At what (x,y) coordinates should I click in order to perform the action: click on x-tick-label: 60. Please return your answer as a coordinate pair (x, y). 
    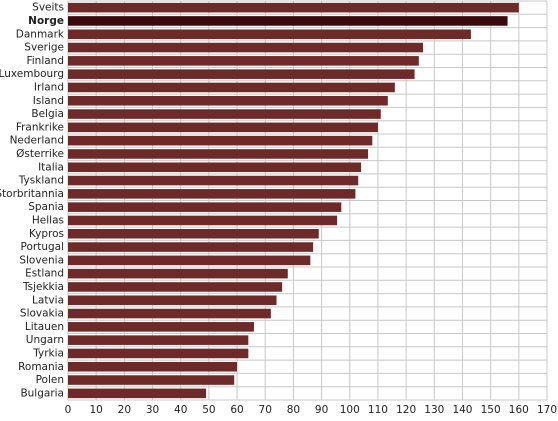
    Looking at the image, I should click on (236, 410).